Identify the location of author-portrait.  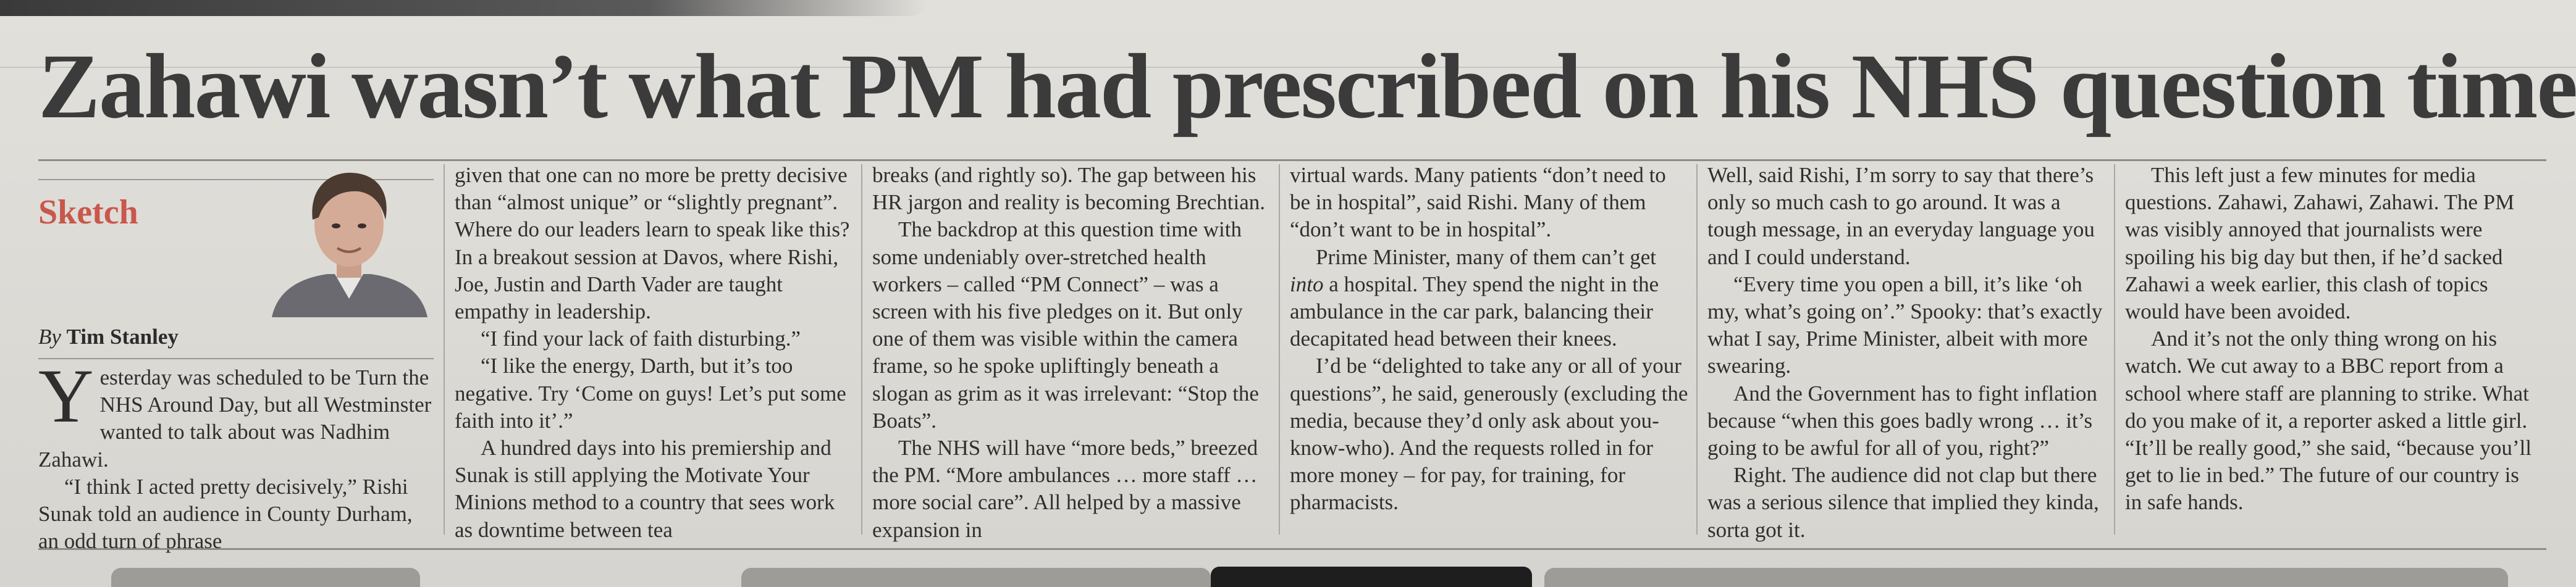
(349, 245).